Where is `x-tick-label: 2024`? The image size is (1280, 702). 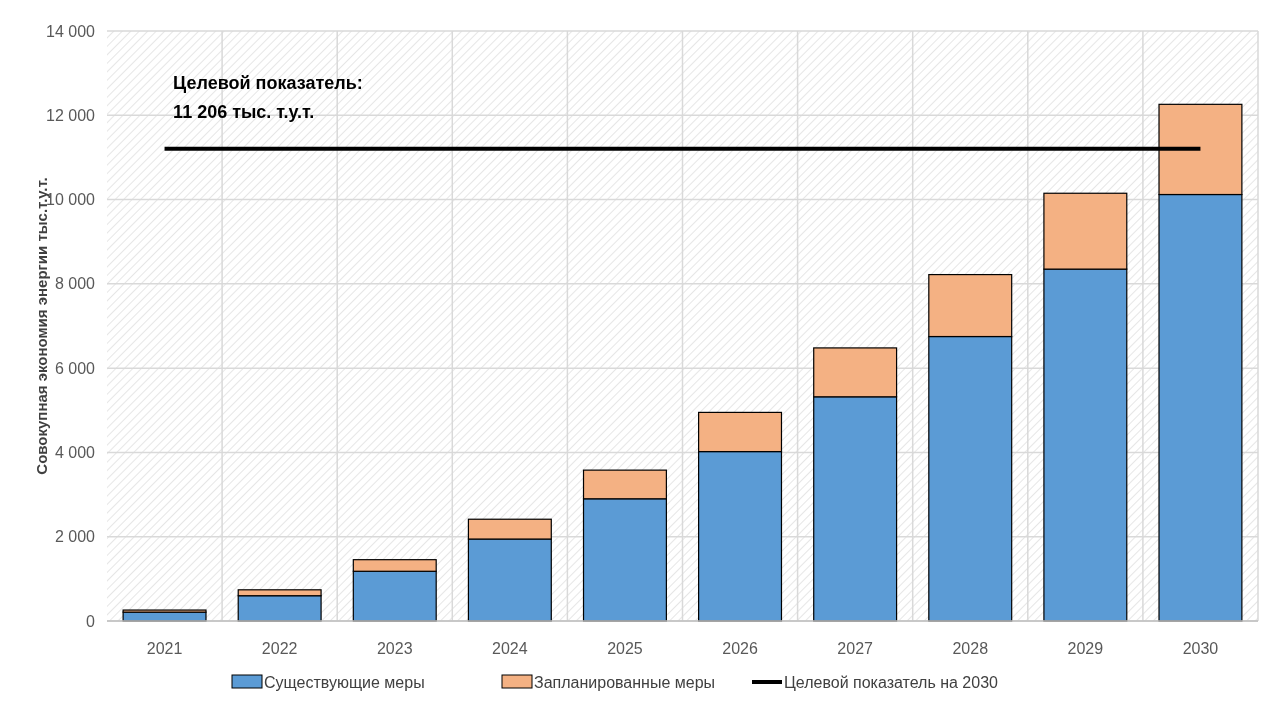 x-tick-label: 2024 is located at coordinates (510, 648).